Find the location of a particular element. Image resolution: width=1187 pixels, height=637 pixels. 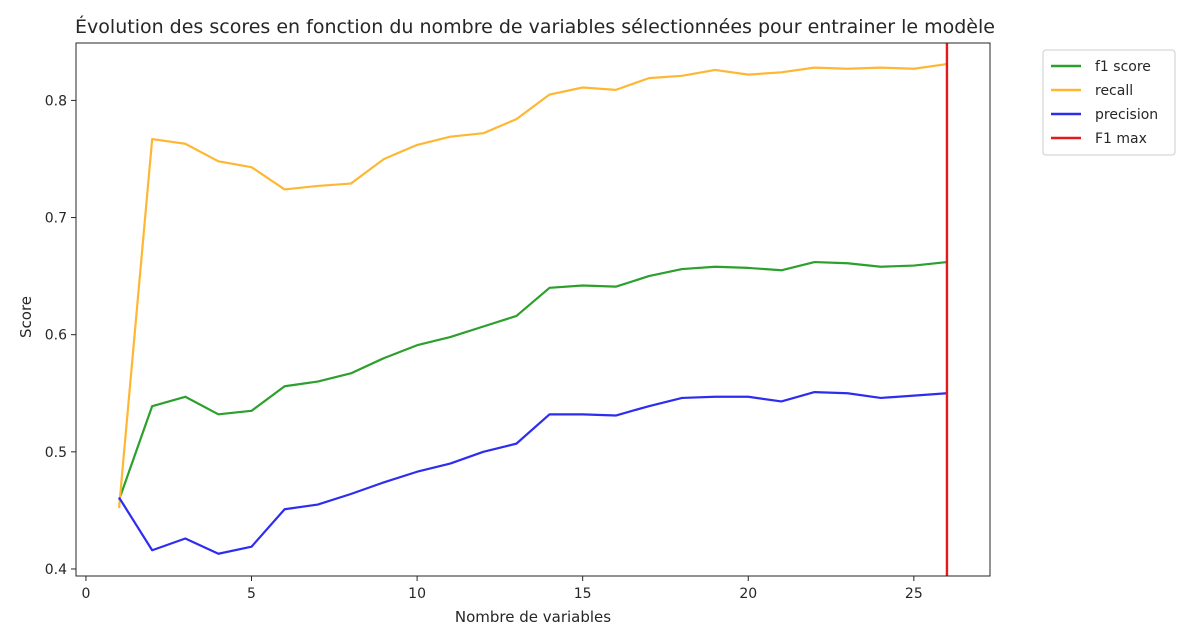

legend-label-f1-score: f1 score is located at coordinates (1123, 67).